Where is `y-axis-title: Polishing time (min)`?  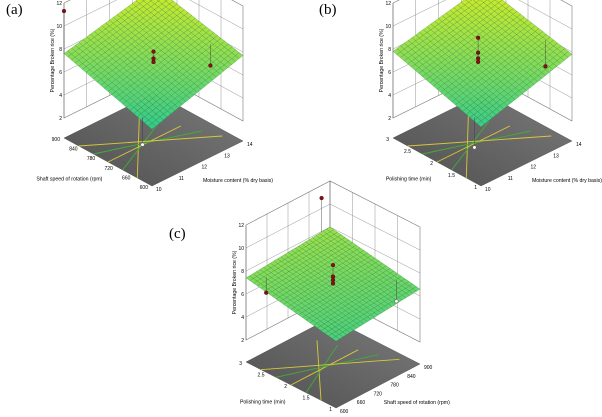 y-axis-title: Polishing time (min) is located at coordinates (409, 179).